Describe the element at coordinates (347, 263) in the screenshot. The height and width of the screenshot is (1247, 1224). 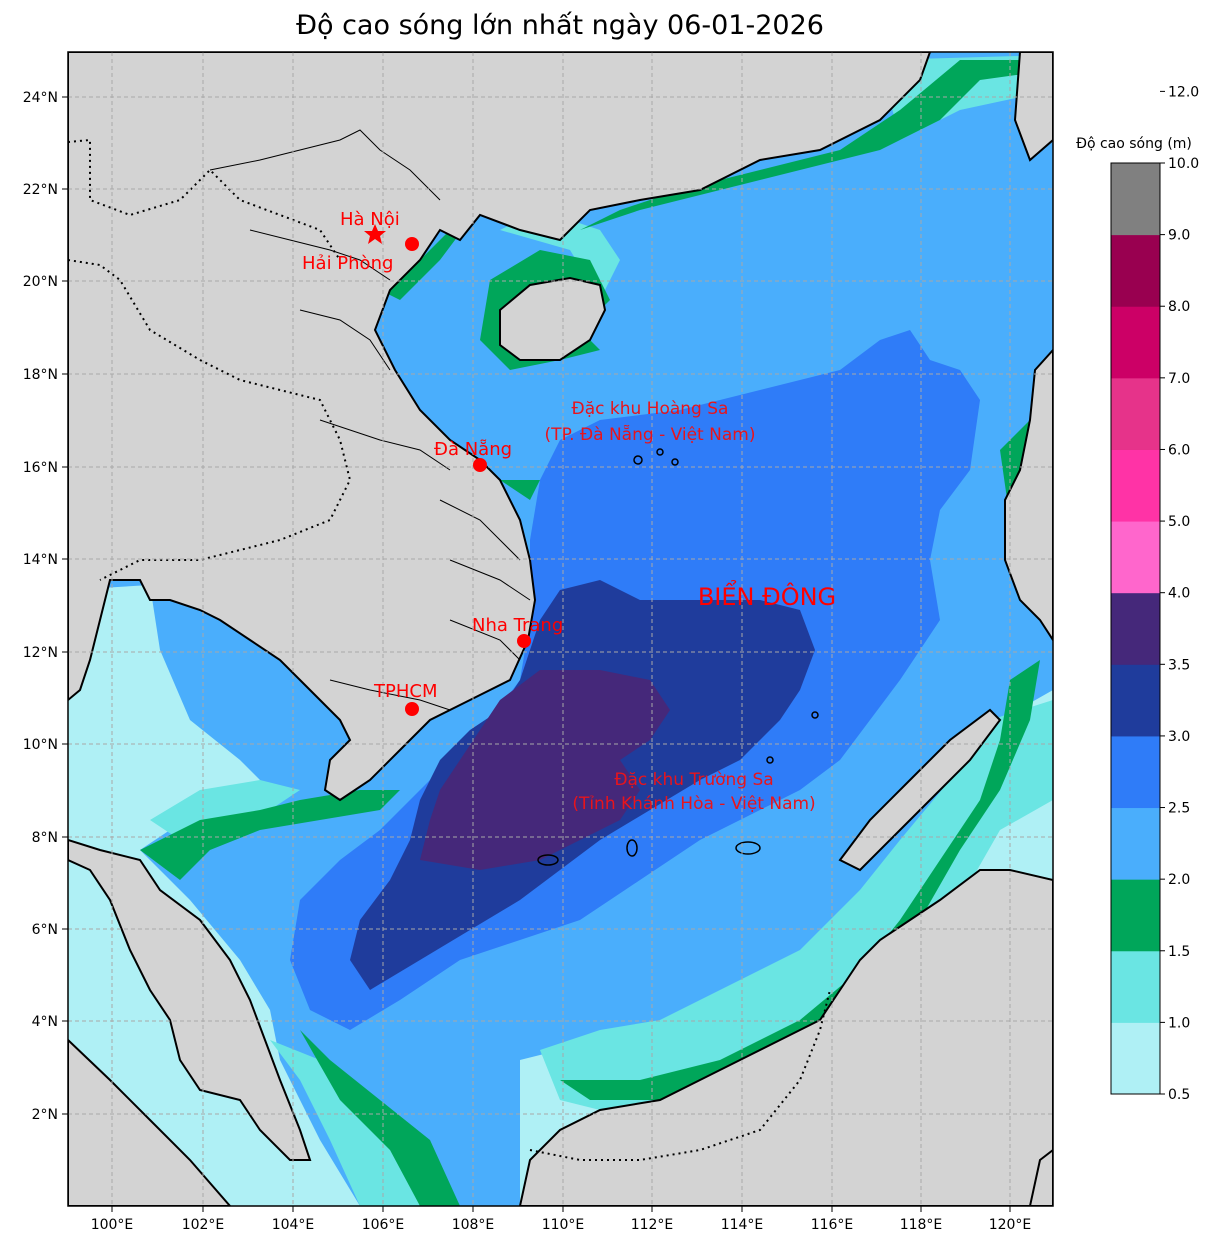
I see `city-label-haiphong: Hải Phòng` at that location.